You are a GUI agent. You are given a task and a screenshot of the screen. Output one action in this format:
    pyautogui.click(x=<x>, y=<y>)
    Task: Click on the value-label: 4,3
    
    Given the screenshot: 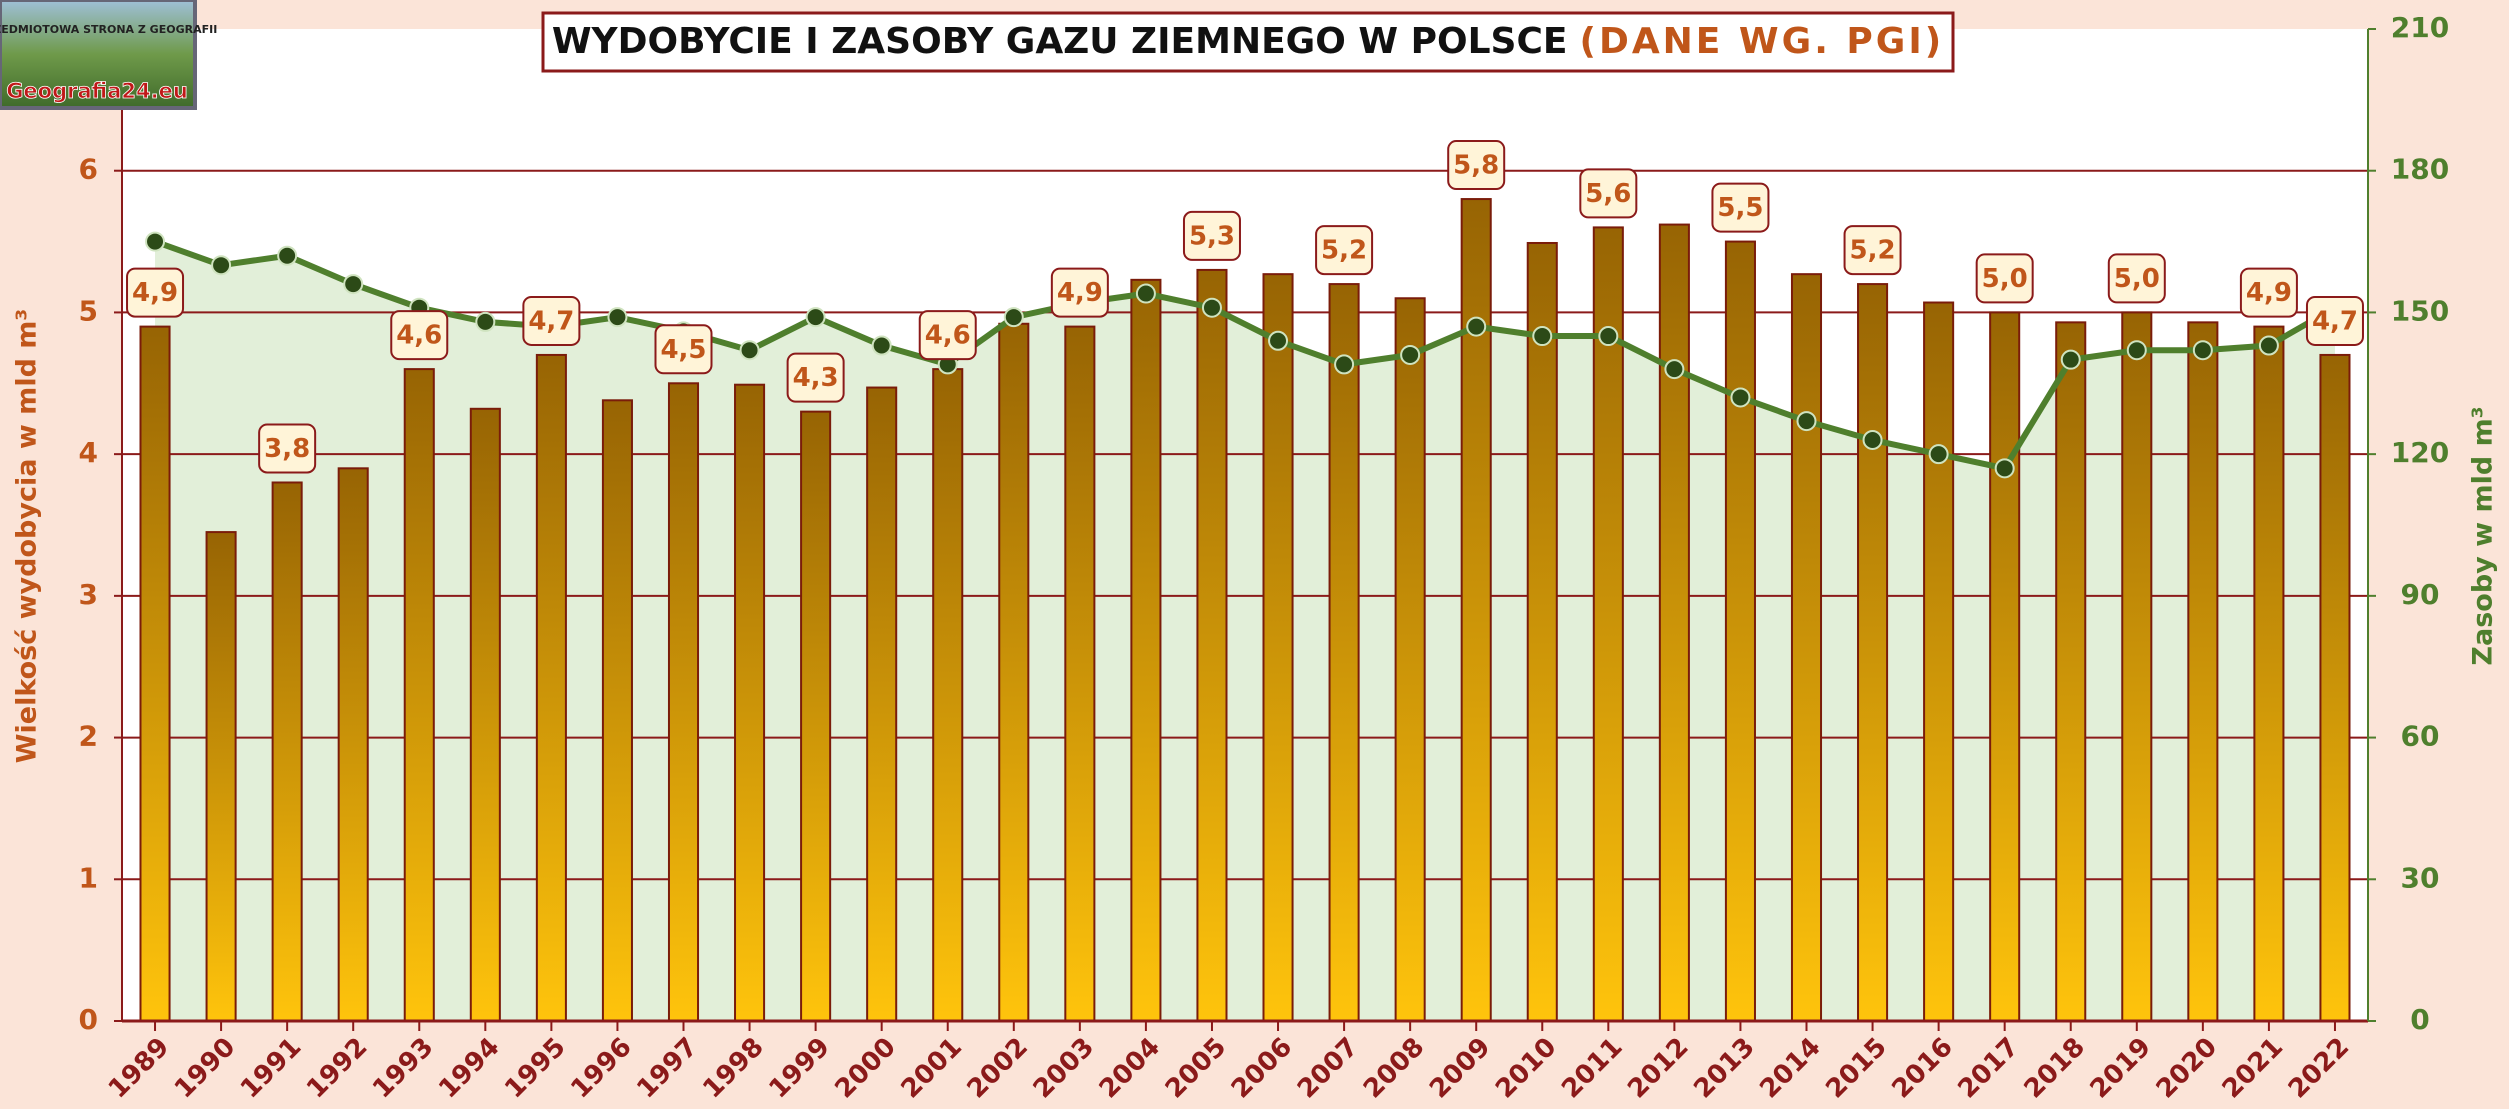 What is the action you would take?
    pyautogui.click(x=816, y=378)
    